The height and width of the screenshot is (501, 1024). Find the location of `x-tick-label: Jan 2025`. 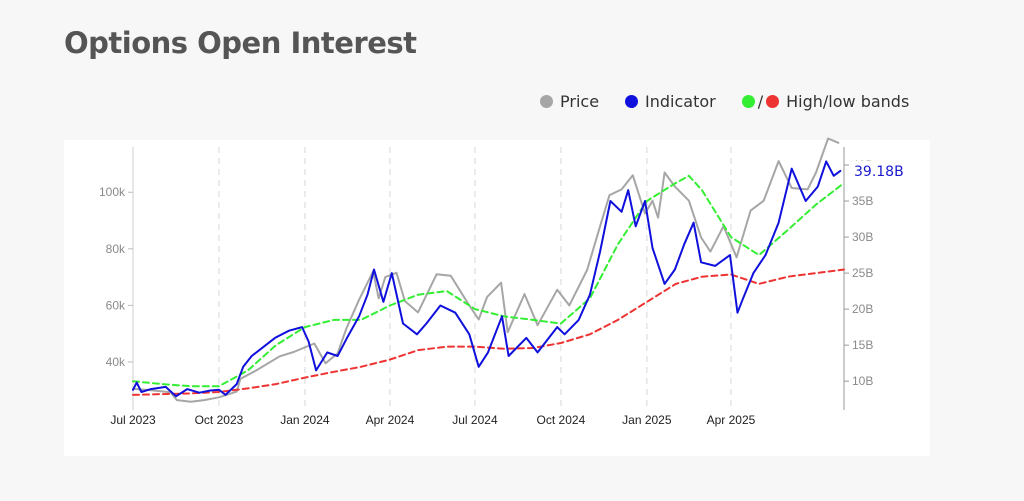

x-tick-label: Jan 2025 is located at coordinates (647, 420).